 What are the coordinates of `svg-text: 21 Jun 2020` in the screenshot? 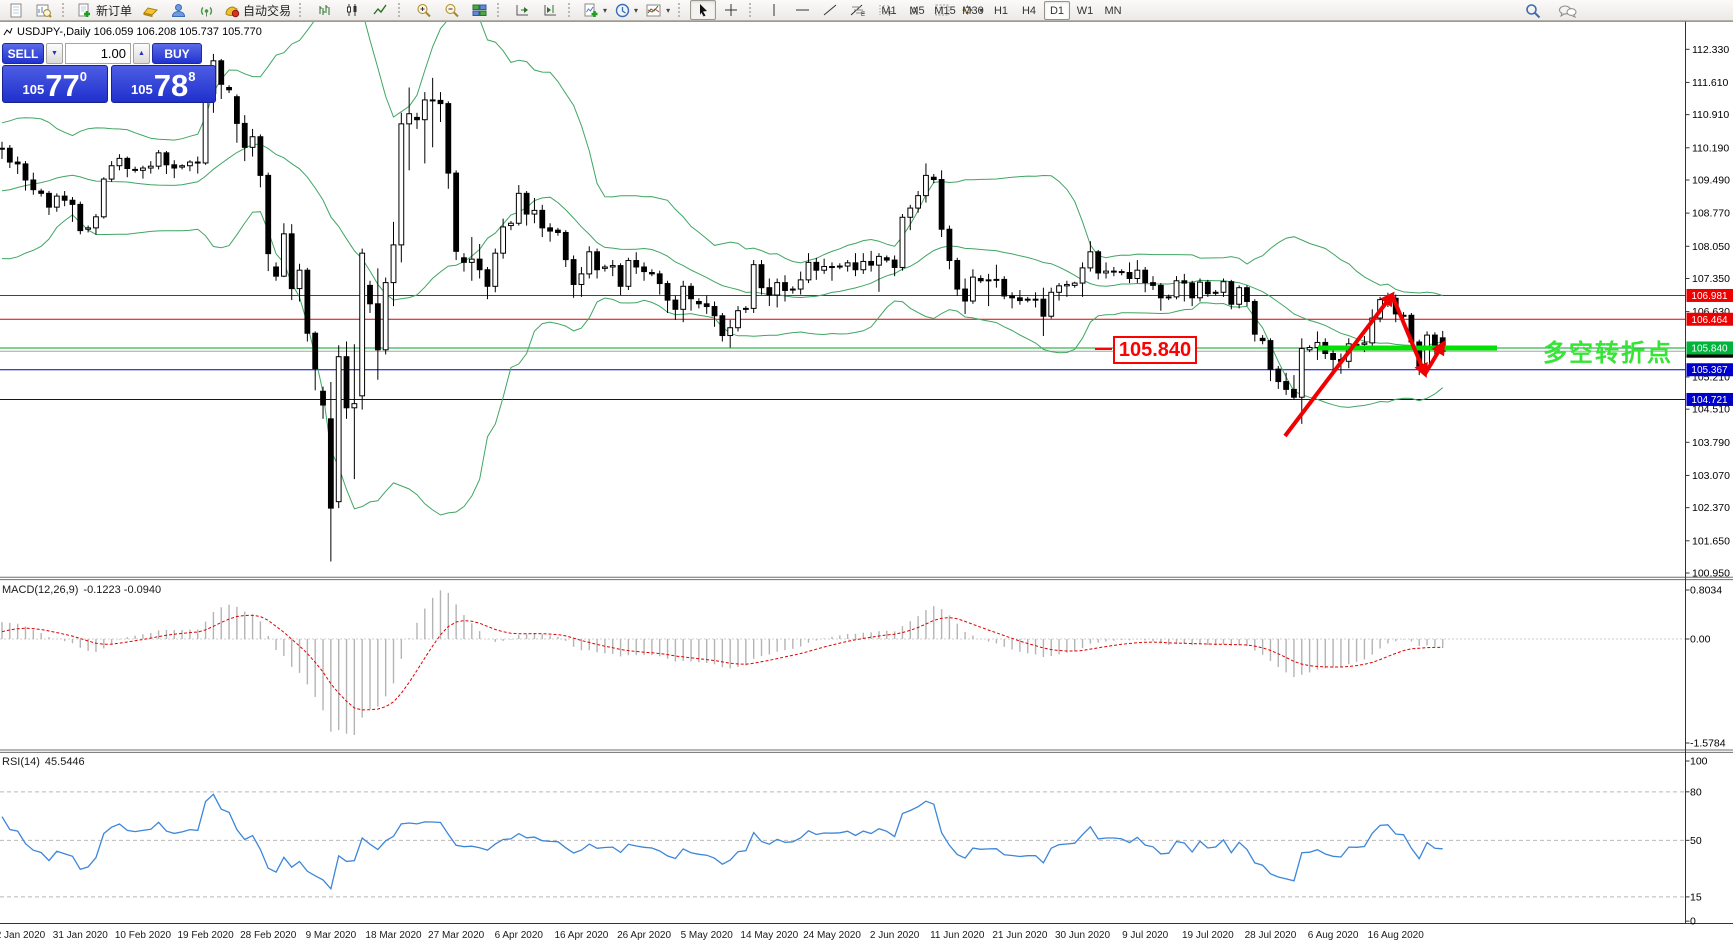 It's located at (1019, 935).